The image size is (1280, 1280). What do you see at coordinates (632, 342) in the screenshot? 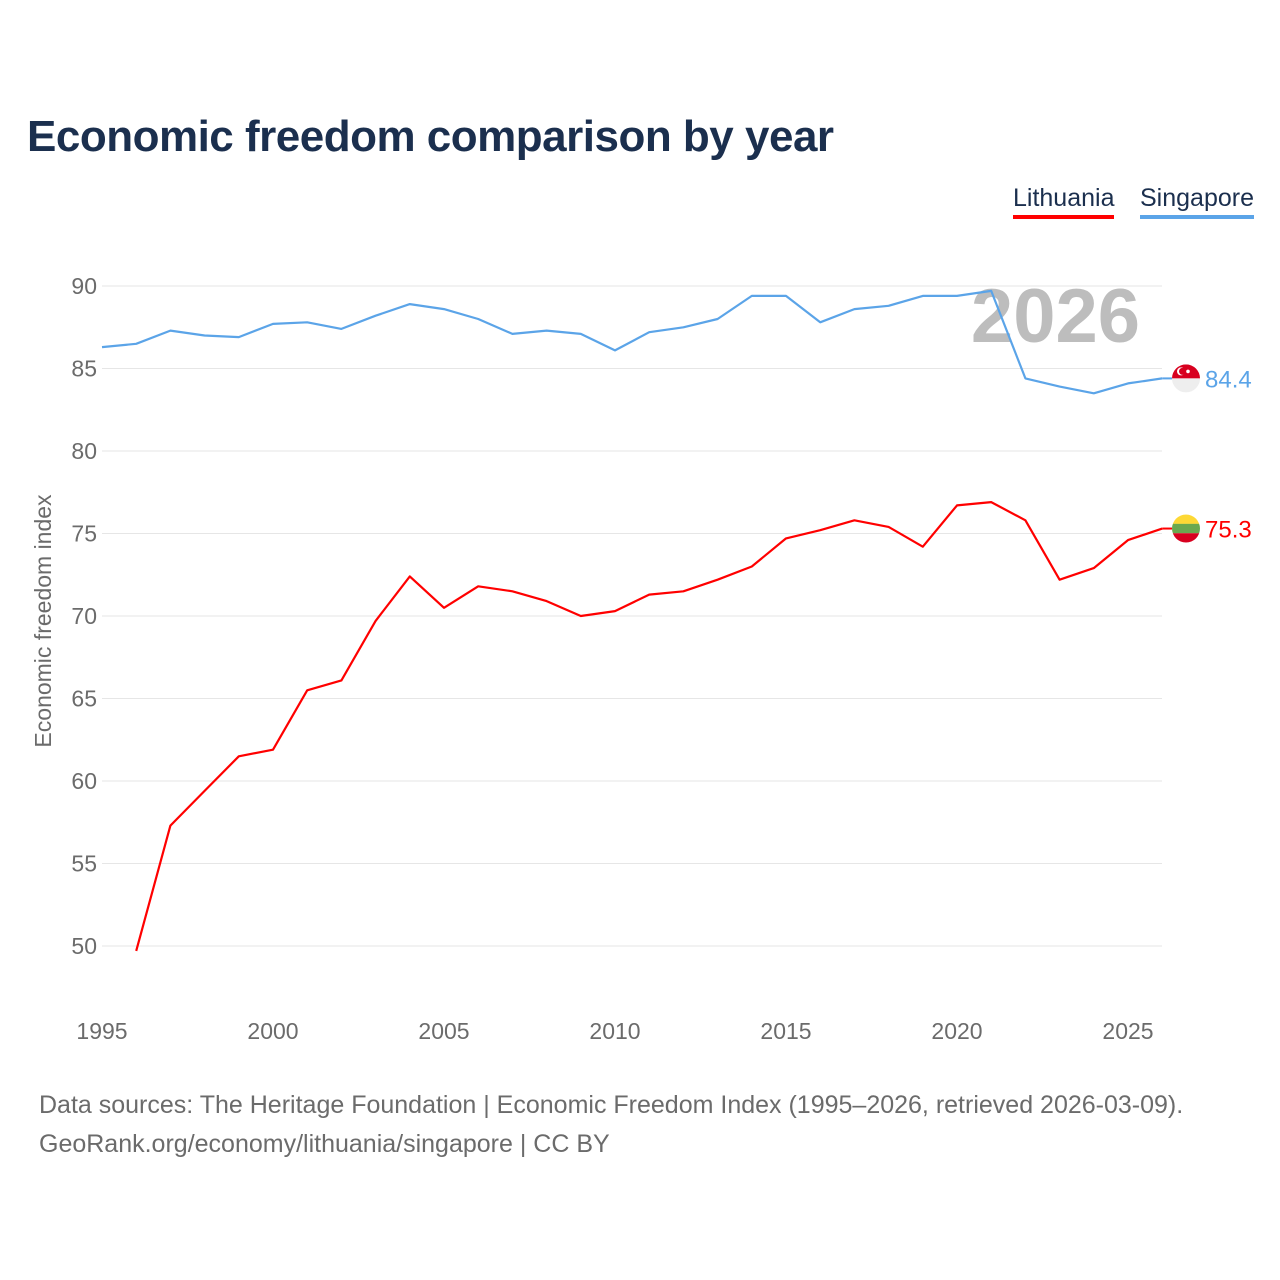
I see `series-line-singapore` at bounding box center [632, 342].